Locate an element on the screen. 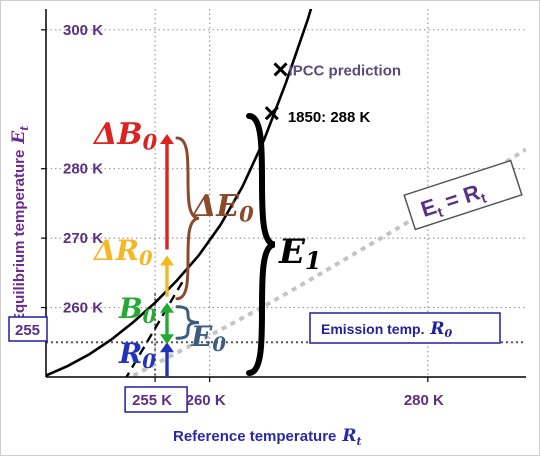 The image size is (540, 460). brace-label-E1: E1 is located at coordinates (299, 253).